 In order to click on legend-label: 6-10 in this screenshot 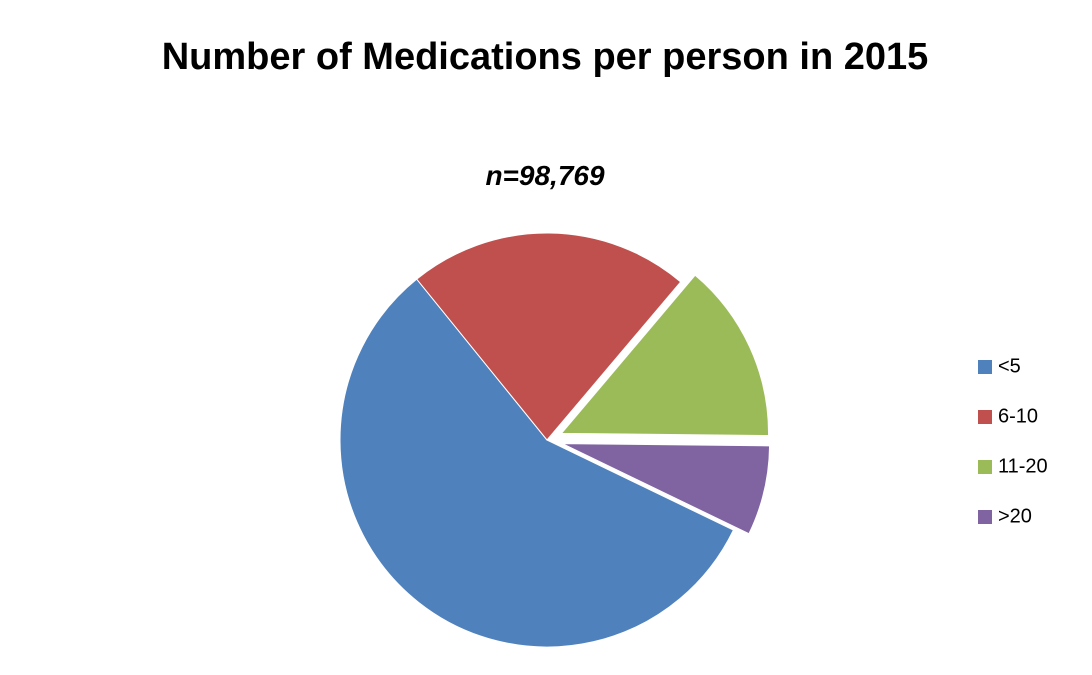, I will do `click(1018, 416)`.